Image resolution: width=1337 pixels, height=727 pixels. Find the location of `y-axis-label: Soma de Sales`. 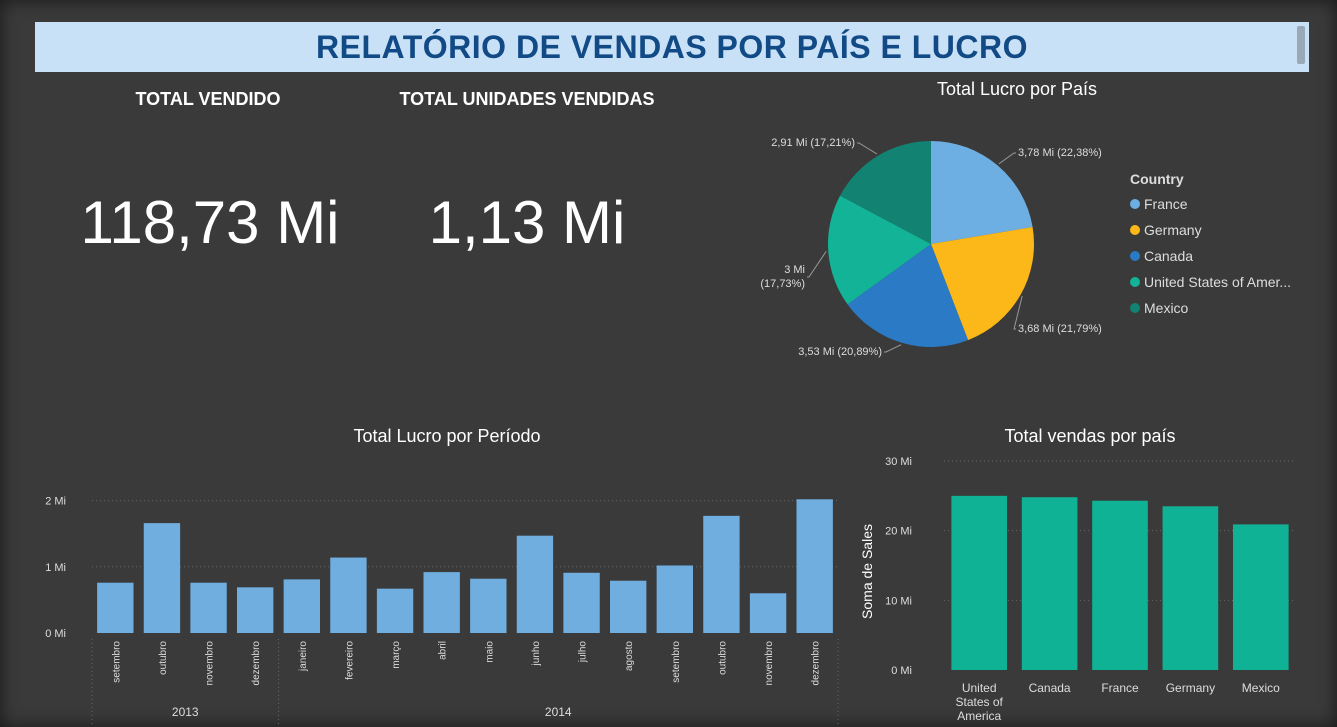

y-axis-label: Soma de Sales is located at coordinates (867, 571).